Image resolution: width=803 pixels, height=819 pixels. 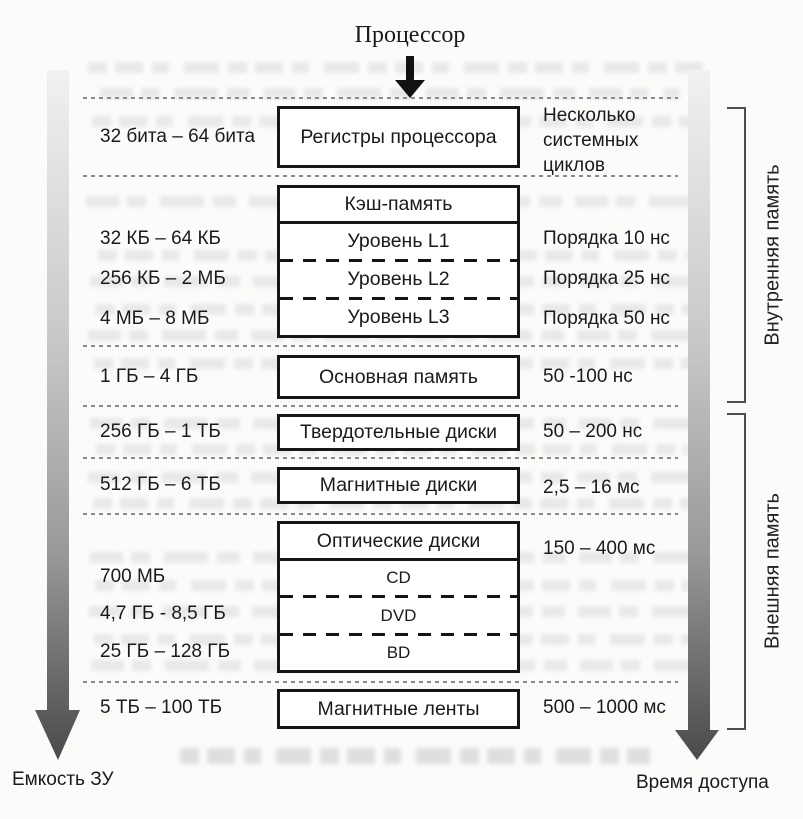 I want to click on cache-level-l2: Уровень L2, so click(x=398, y=279).